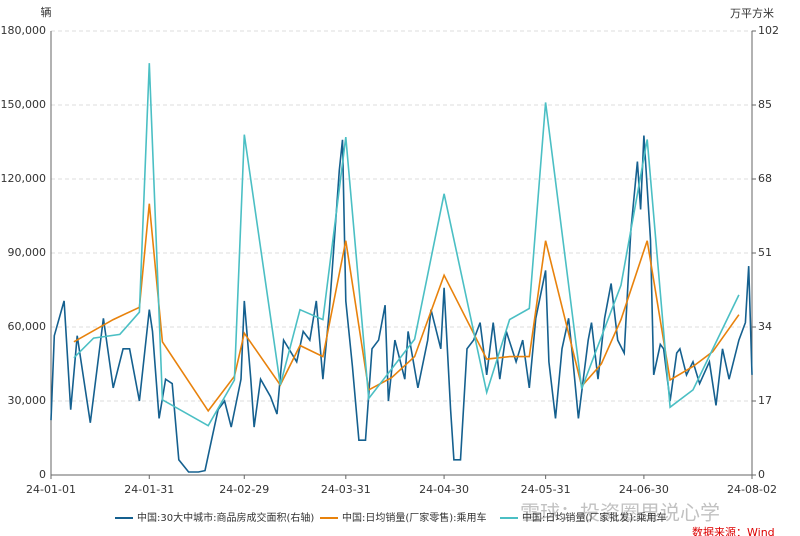 The image size is (800, 536). I want to click on x-tick-label: 24-06-30, so click(644, 489).